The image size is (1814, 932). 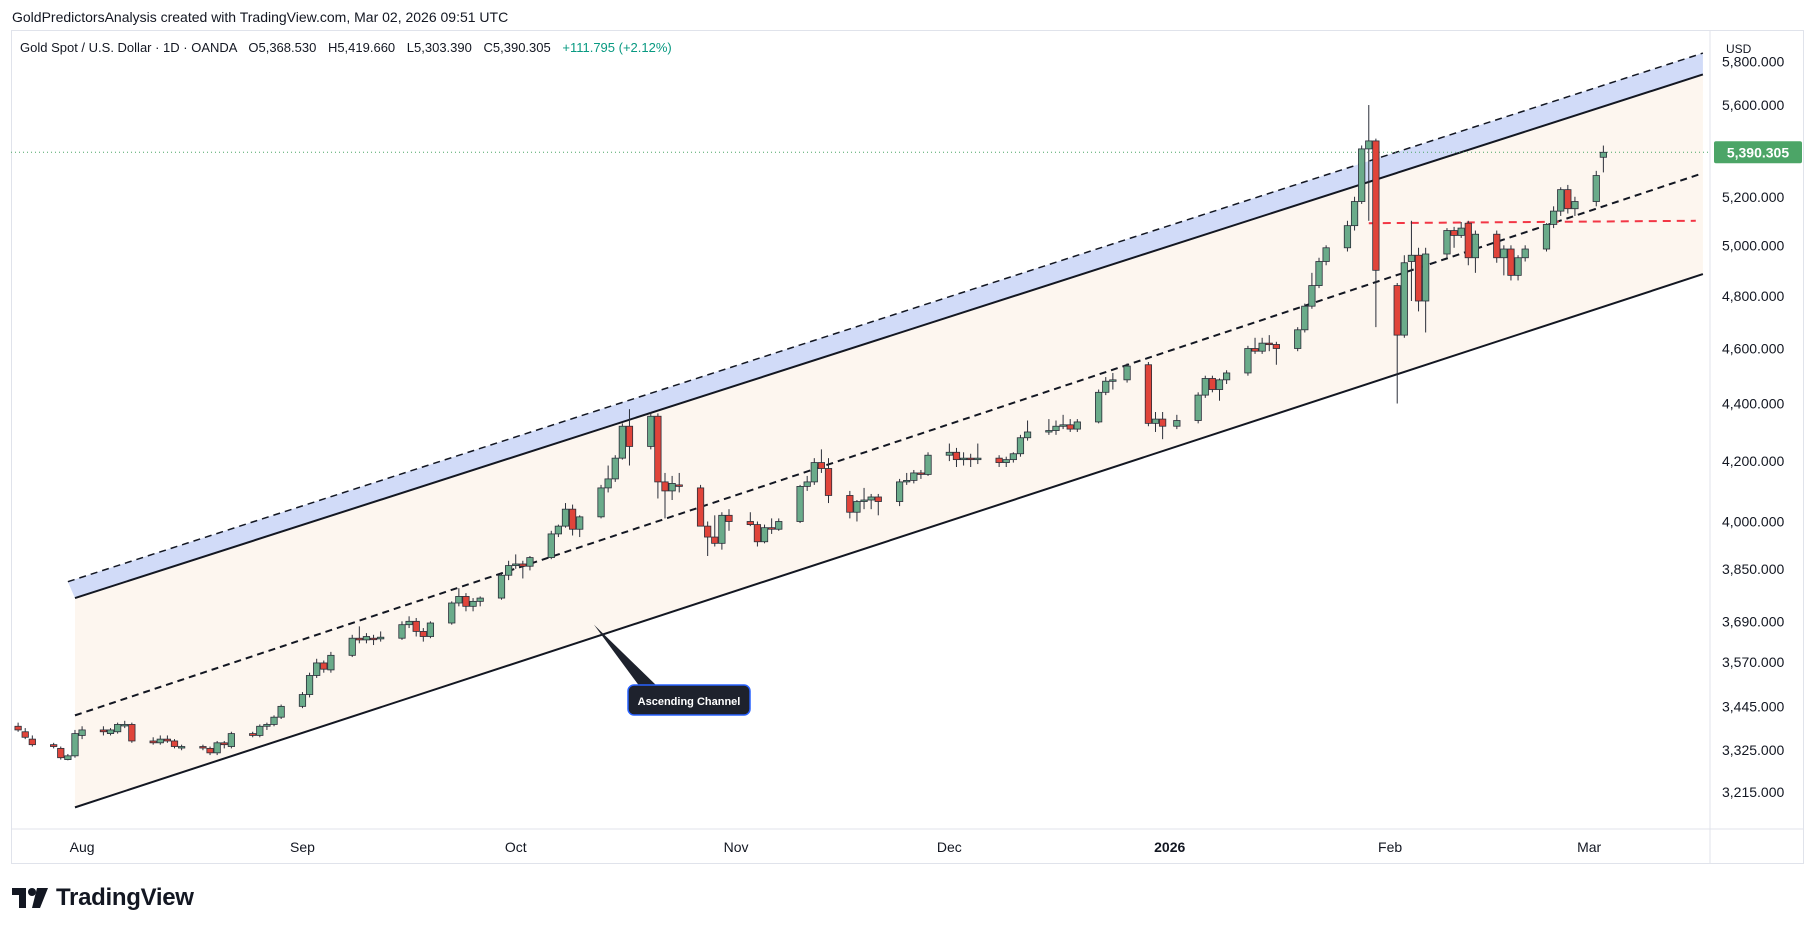 I want to click on resistance-layer, so click(x=1532, y=222).